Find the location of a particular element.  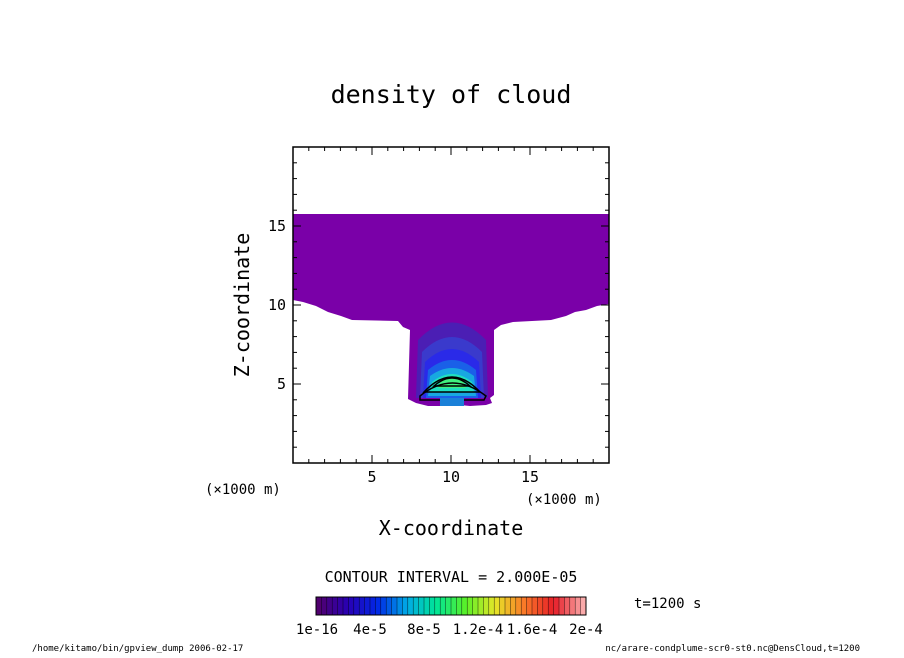

chart-title: density of cloud is located at coordinates (451, 94).